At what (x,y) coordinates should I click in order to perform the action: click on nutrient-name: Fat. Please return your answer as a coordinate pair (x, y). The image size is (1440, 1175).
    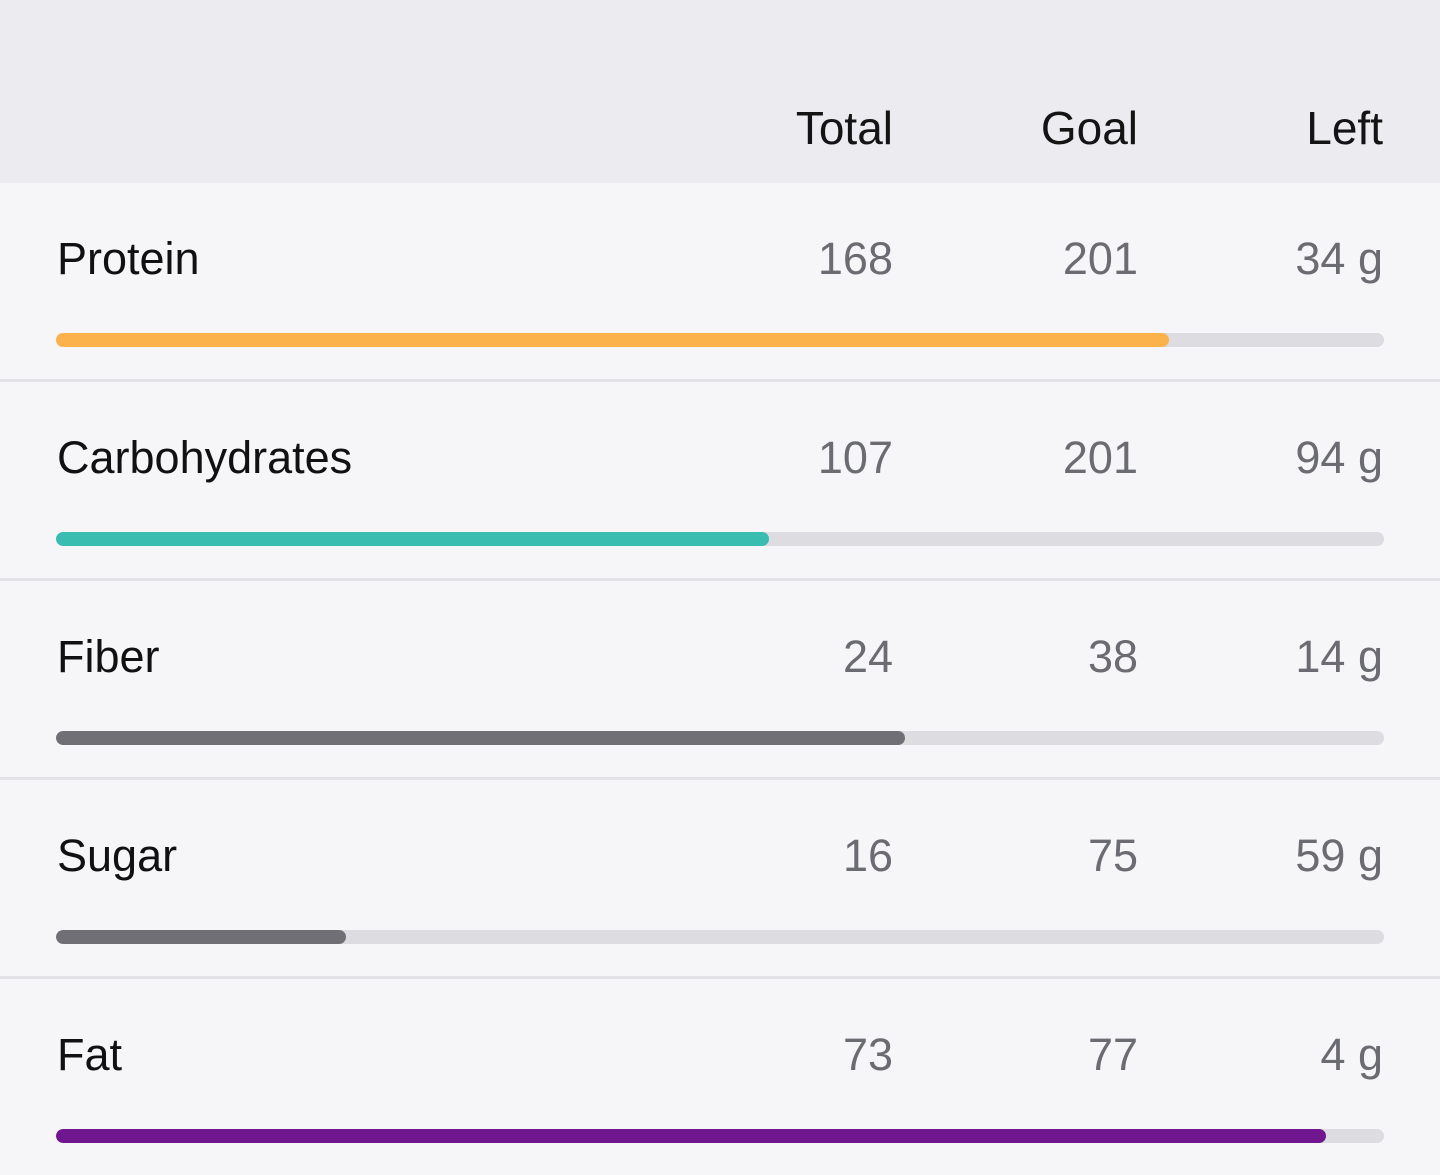
    Looking at the image, I should click on (90, 1054).